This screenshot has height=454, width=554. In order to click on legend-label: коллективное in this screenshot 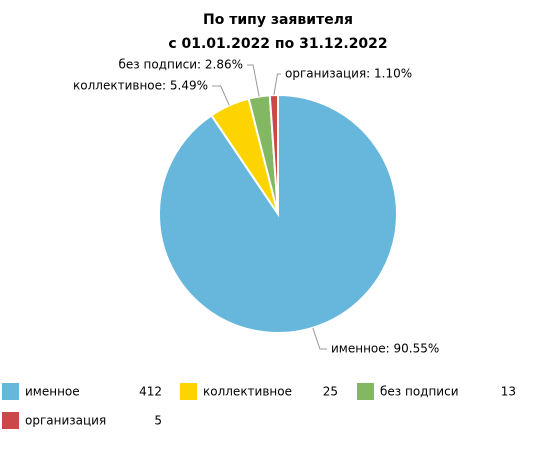, I will do `click(247, 392)`.